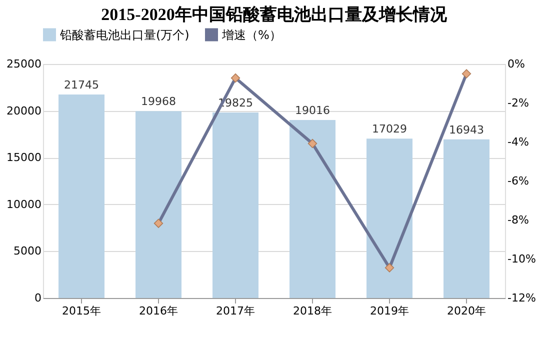  What do you see at coordinates (389, 311) in the screenshot?
I see `x-tick-label: 2019年` at bounding box center [389, 311].